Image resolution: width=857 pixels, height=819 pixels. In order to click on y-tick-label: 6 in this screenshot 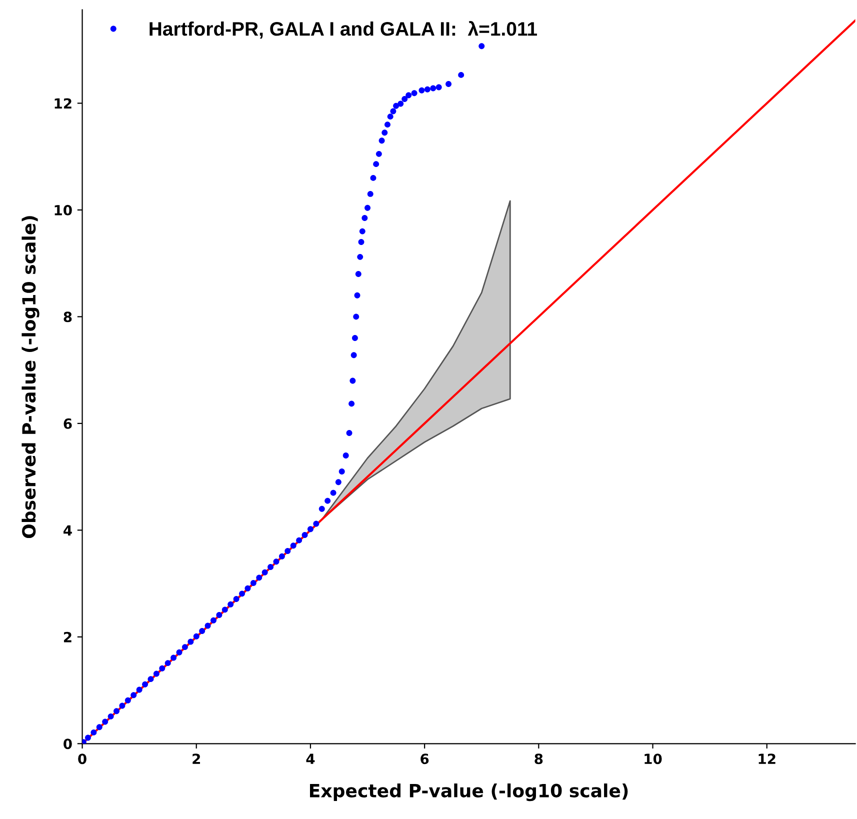, I will do `click(68, 423)`.